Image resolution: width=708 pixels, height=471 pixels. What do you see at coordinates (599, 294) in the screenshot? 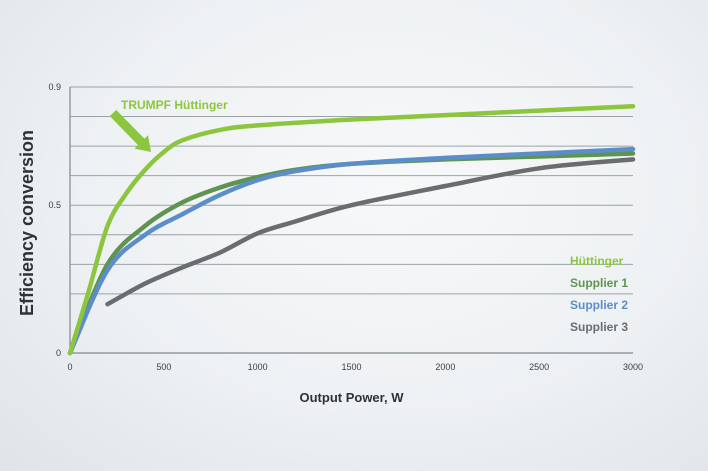
I see `legend: Hüttinger Supplier 1 Supplier 2 Supplier 3` at bounding box center [599, 294].